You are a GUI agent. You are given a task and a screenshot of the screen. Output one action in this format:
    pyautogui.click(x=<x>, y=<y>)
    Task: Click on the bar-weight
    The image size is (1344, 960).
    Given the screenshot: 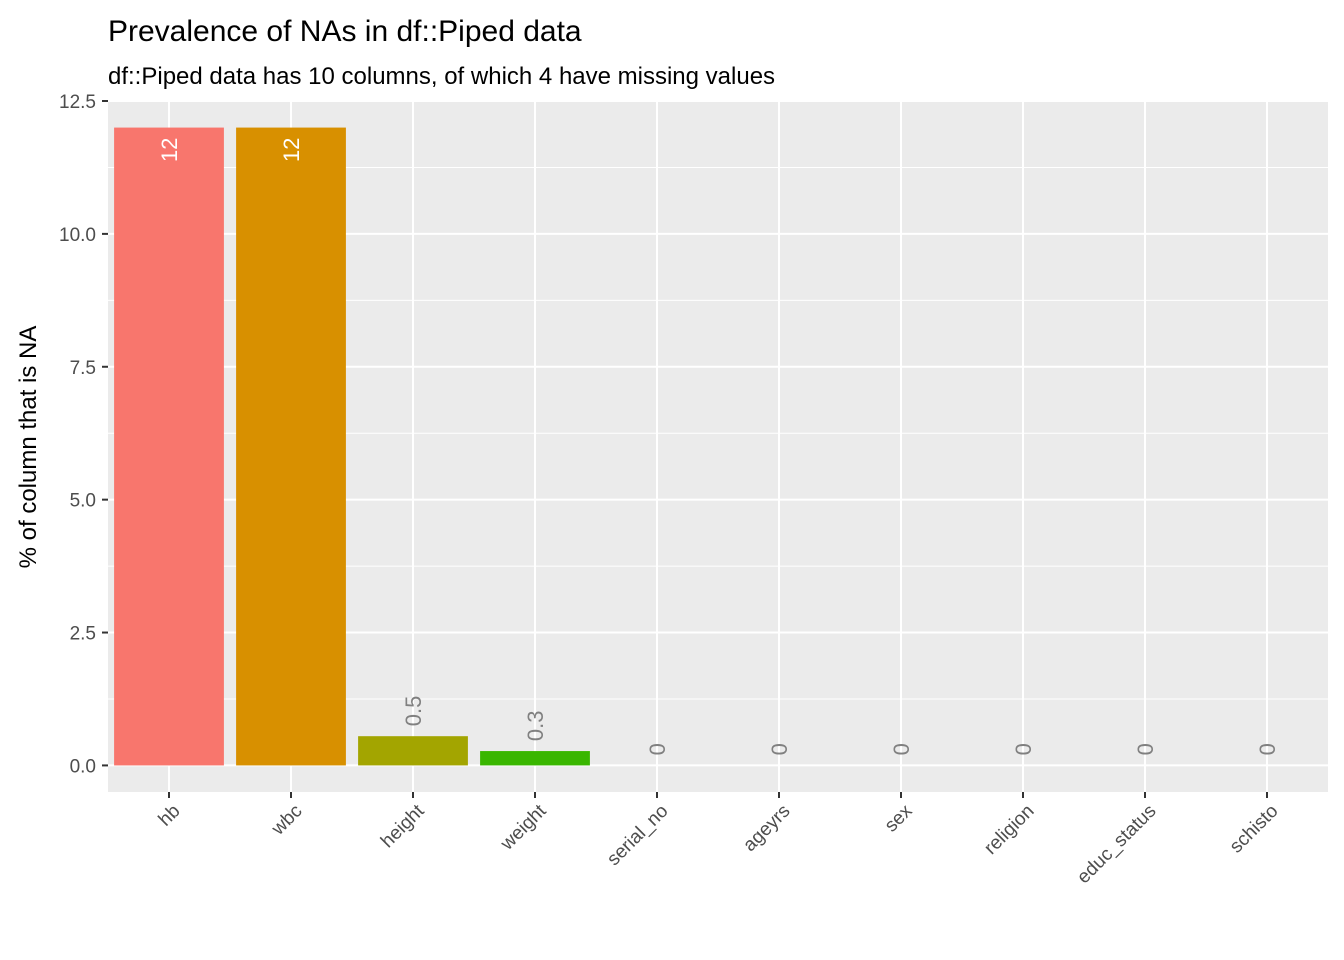 What is the action you would take?
    pyautogui.click(x=535, y=758)
    